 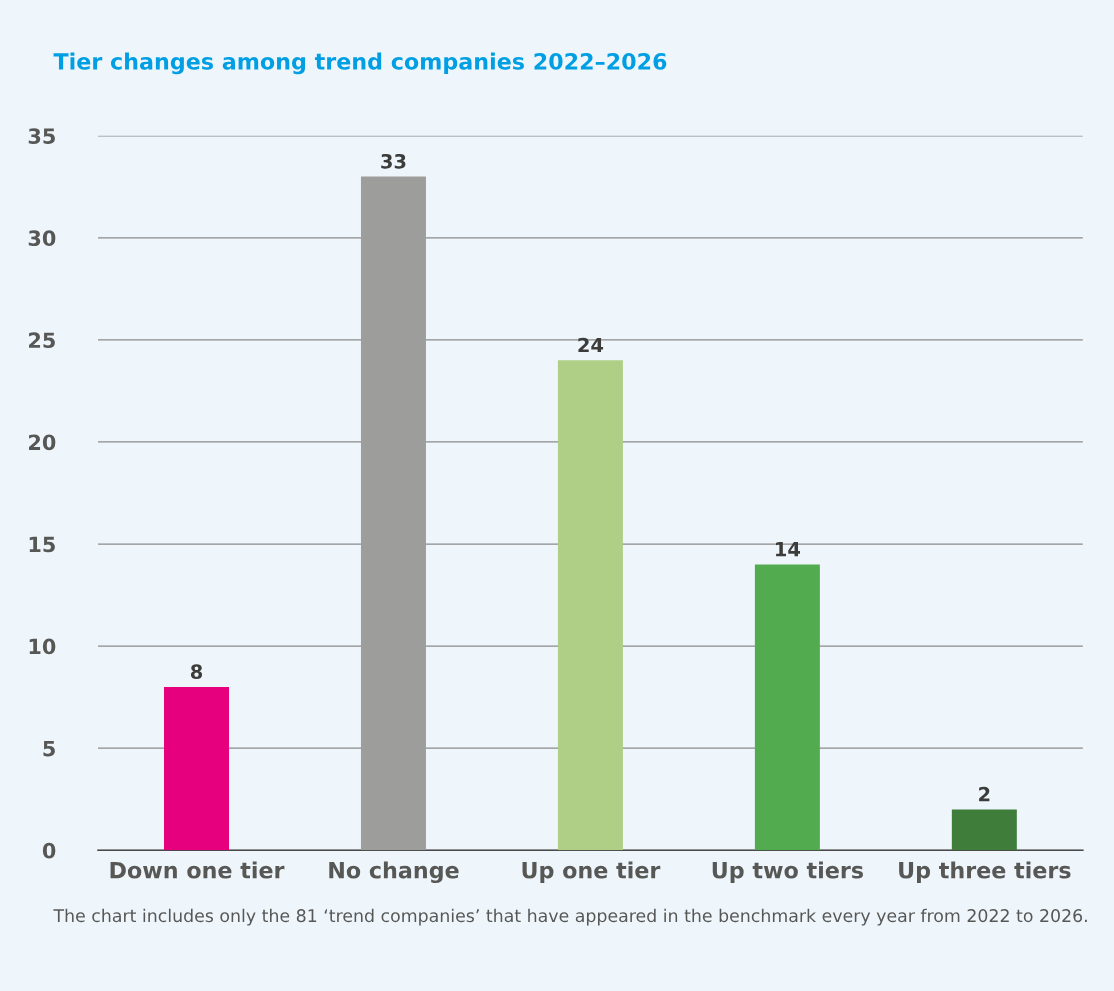 What do you see at coordinates (393, 161) in the screenshot?
I see `data-label: 33` at bounding box center [393, 161].